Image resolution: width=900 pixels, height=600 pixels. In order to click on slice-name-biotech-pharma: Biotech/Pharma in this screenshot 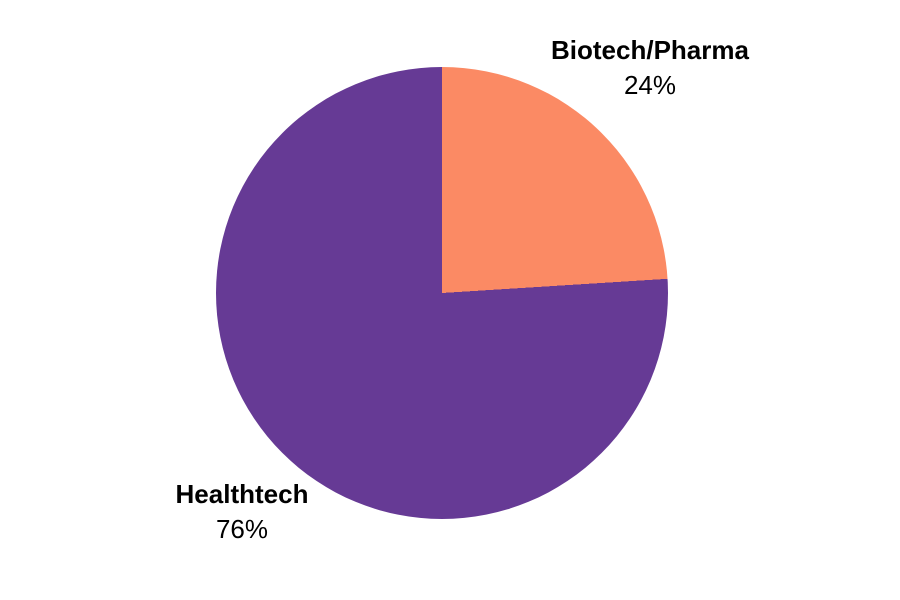, I will do `click(650, 50)`.